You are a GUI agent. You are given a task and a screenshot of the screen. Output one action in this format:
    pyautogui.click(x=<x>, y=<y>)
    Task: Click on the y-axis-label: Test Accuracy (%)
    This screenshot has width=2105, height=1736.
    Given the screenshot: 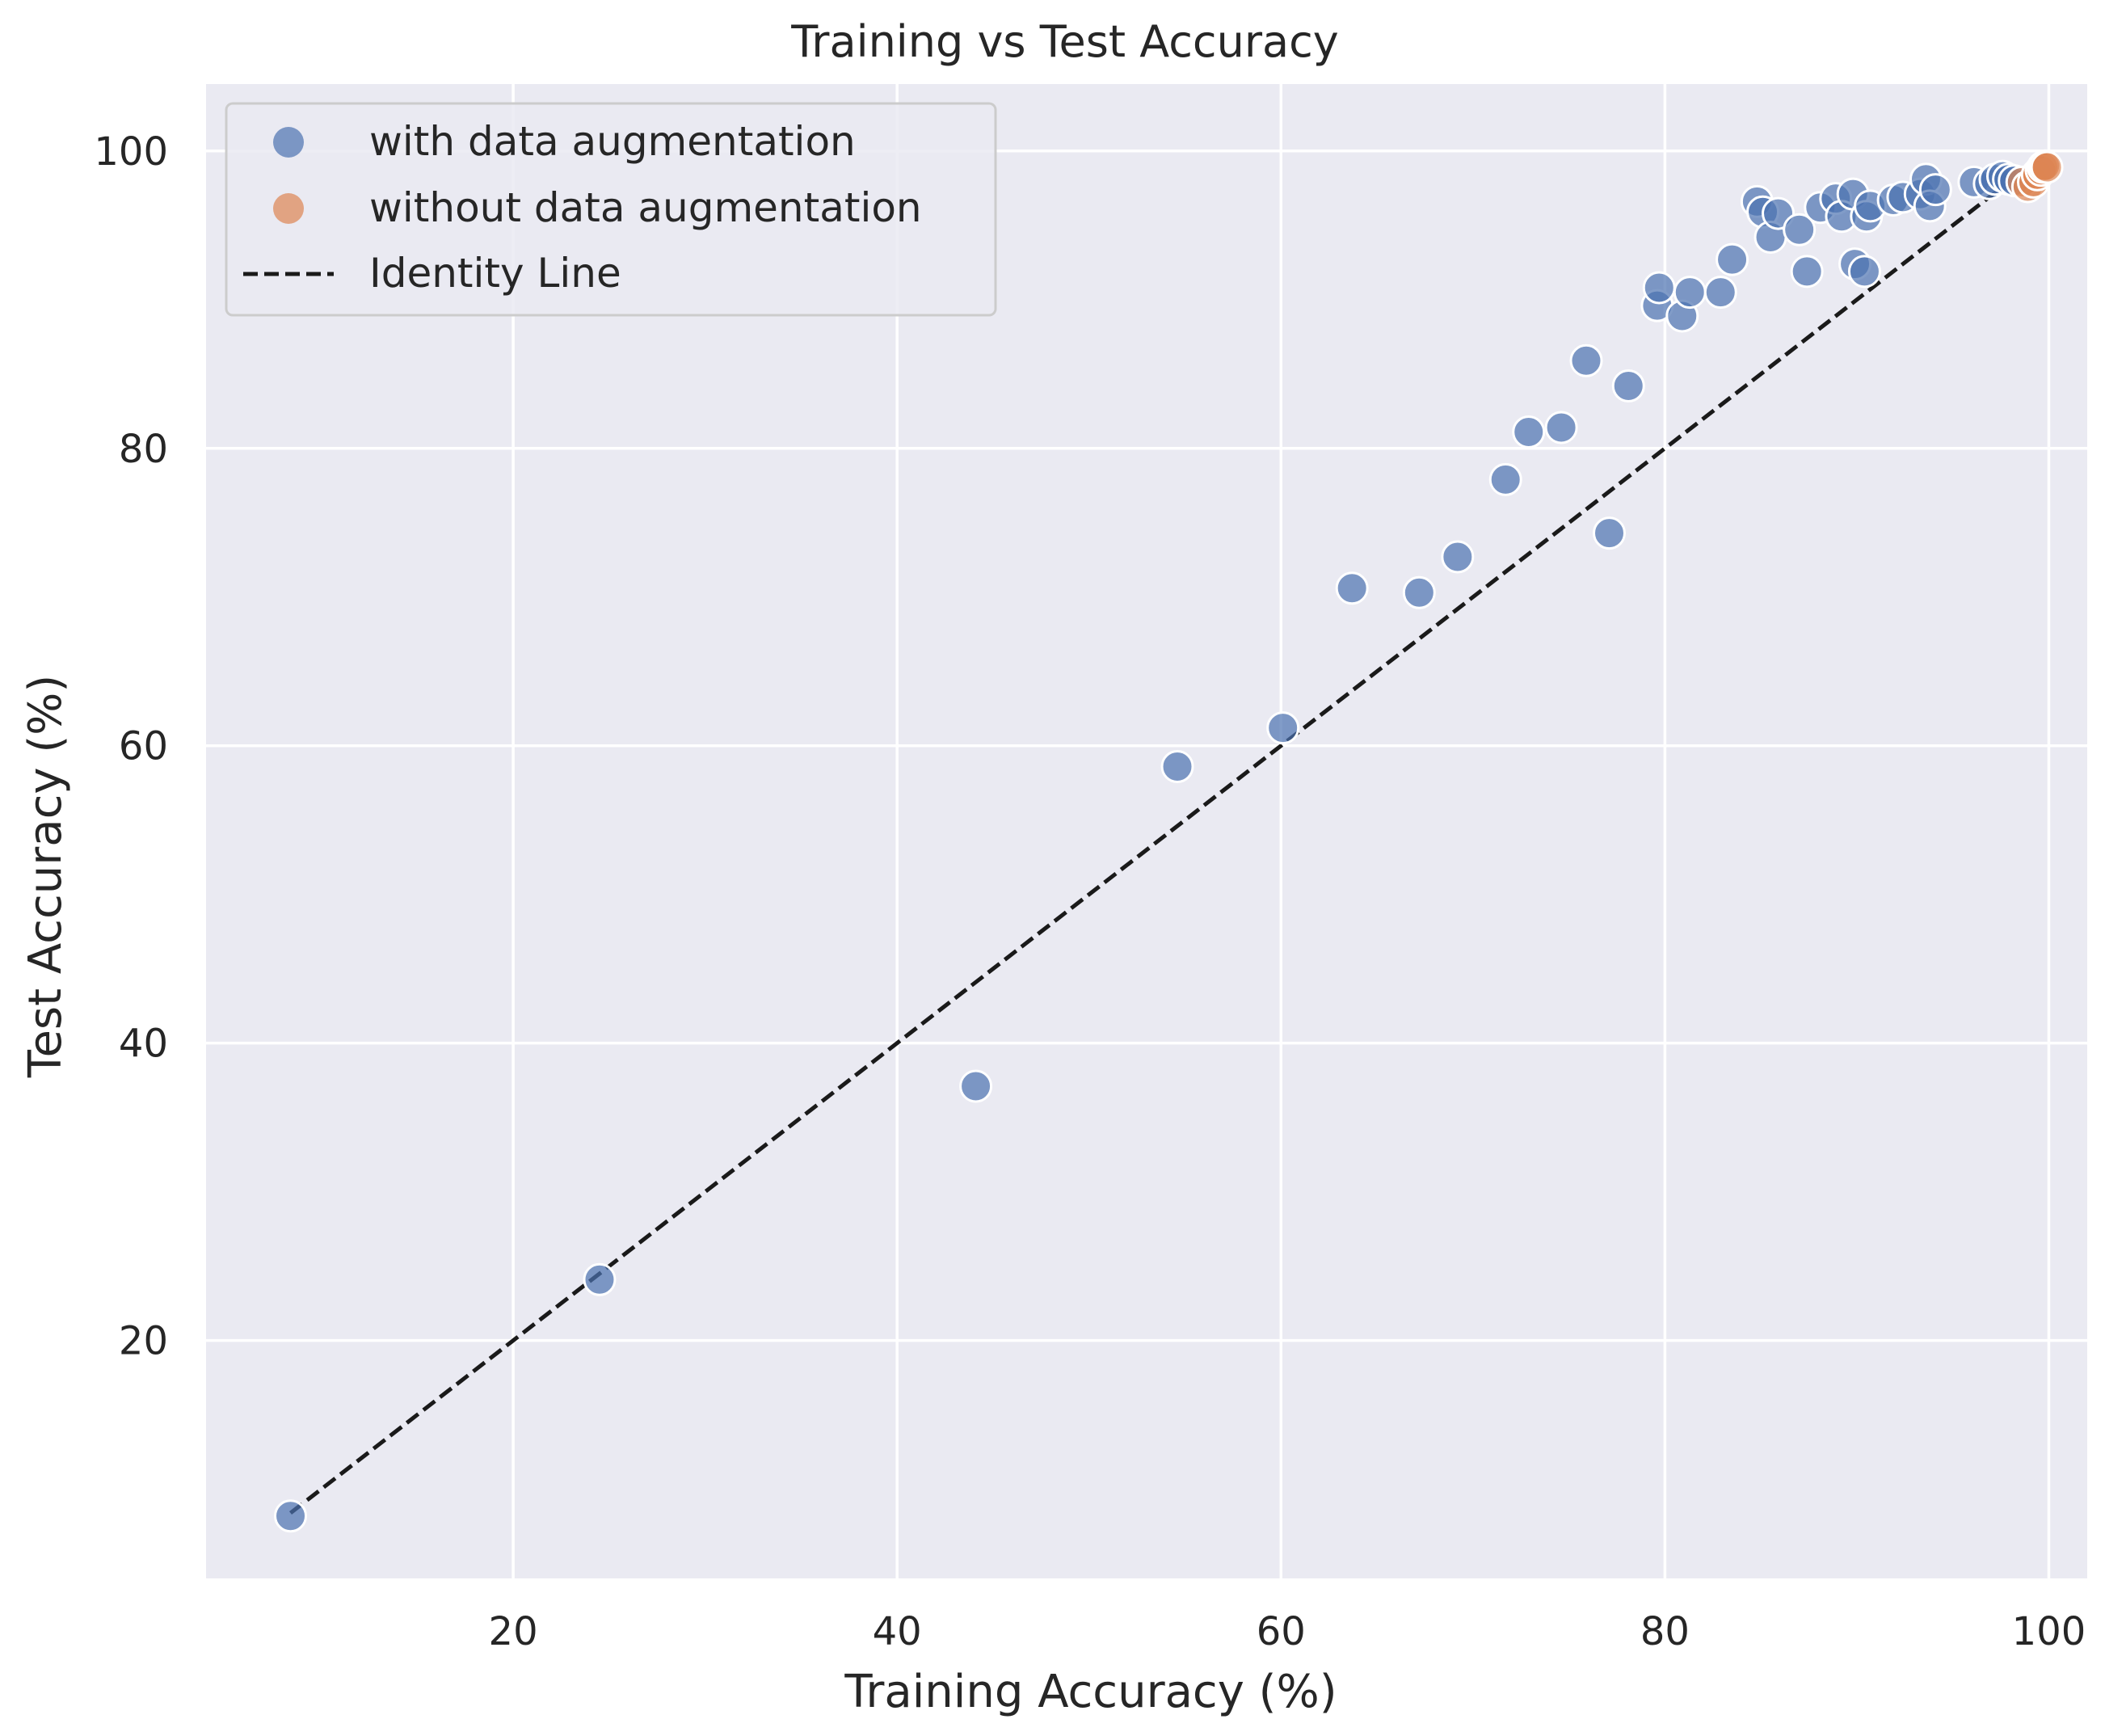 What is the action you would take?
    pyautogui.click(x=45, y=876)
    